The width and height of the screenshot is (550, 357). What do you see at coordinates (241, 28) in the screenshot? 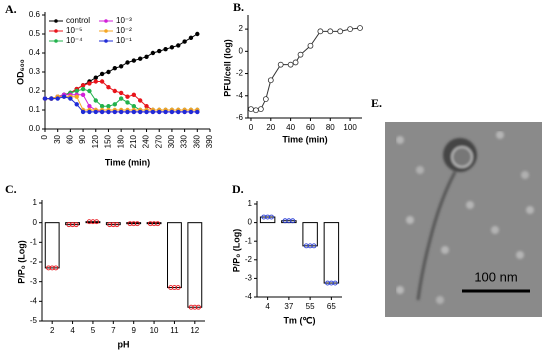
I see `y-tick-label: 2` at bounding box center [241, 28].